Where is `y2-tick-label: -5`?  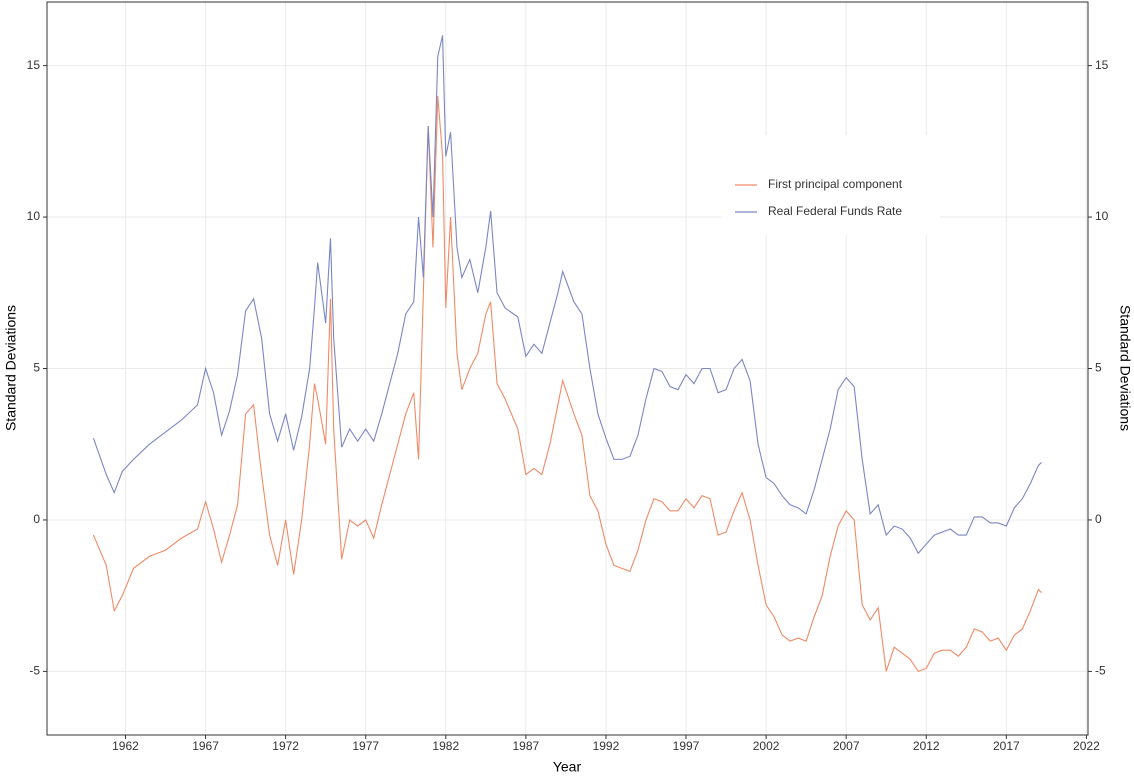 y2-tick-label: -5 is located at coordinates (1100, 671).